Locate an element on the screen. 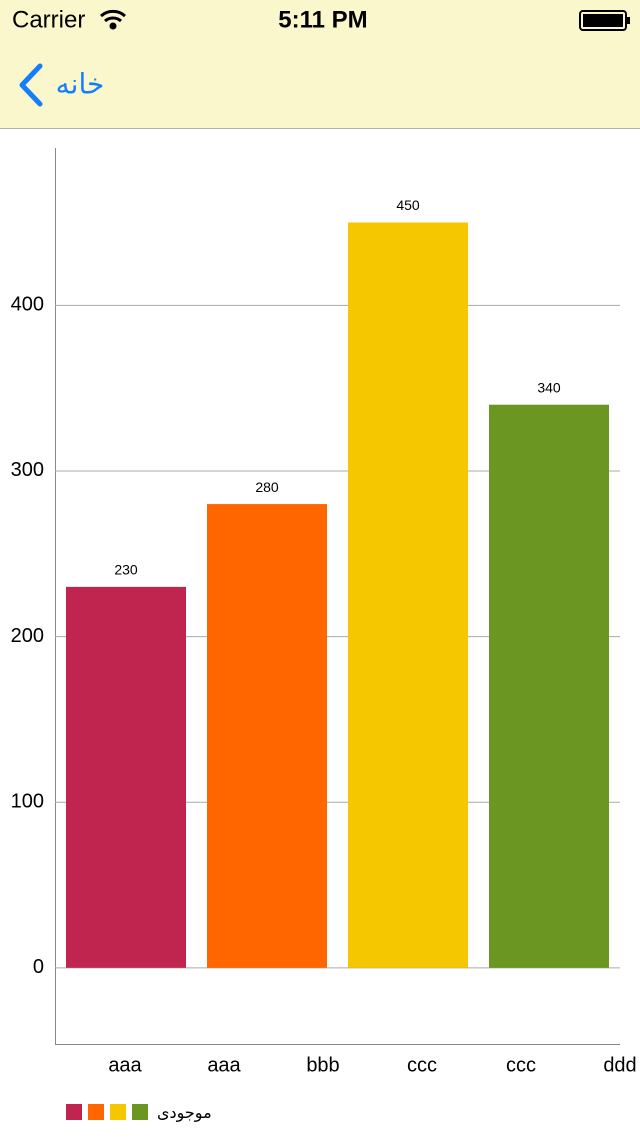  value-label: 340 is located at coordinates (549, 387).